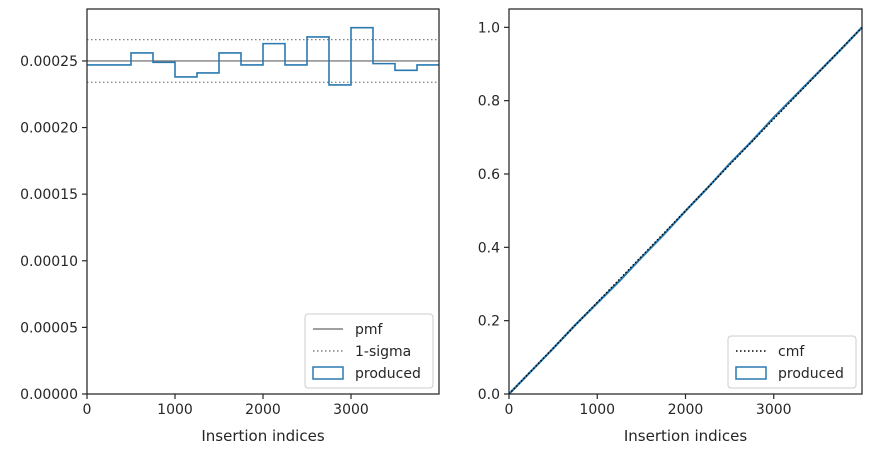 Image resolution: width=871 pixels, height=453 pixels. What do you see at coordinates (87, 410) in the screenshot?
I see `pmf-chart-x-tick-label: 0` at bounding box center [87, 410].